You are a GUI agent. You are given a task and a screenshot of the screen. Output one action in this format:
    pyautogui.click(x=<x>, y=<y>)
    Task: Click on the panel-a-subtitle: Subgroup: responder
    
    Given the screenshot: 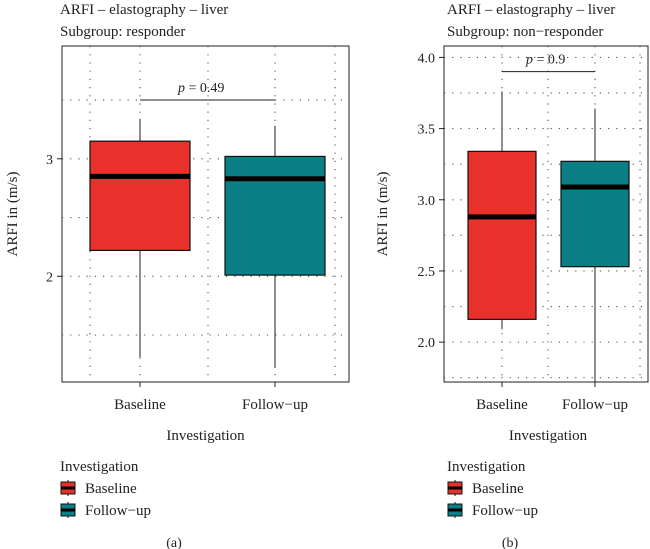 What is the action you would take?
    pyautogui.click(x=122, y=32)
    